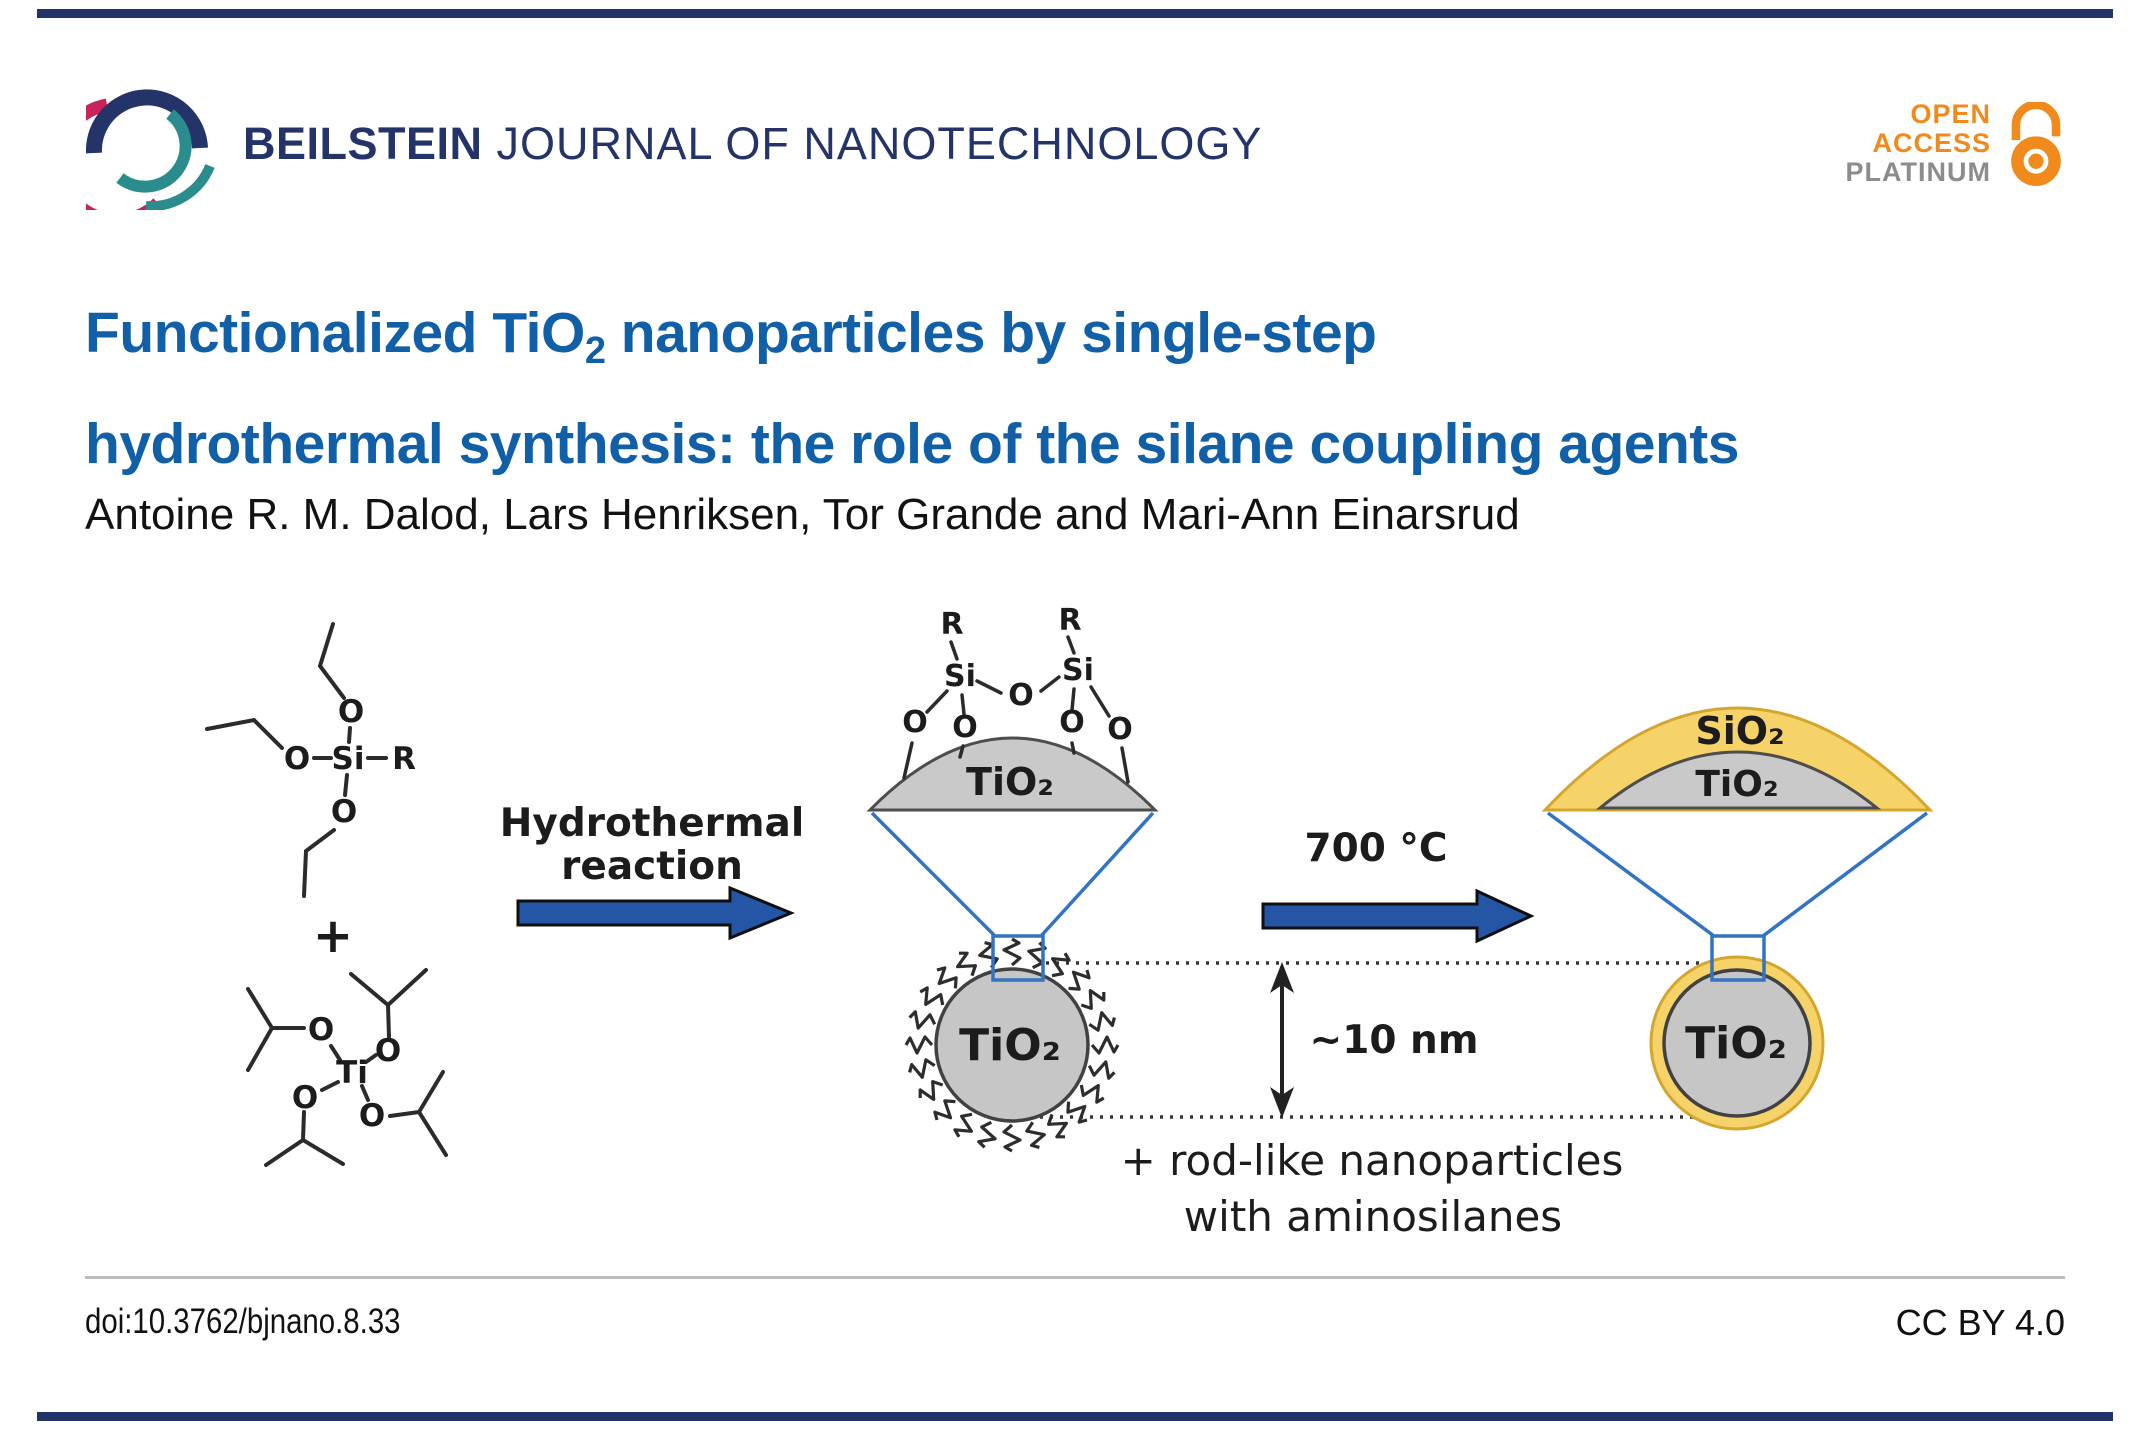  I want to click on reaction-arrow, so click(655, 913).